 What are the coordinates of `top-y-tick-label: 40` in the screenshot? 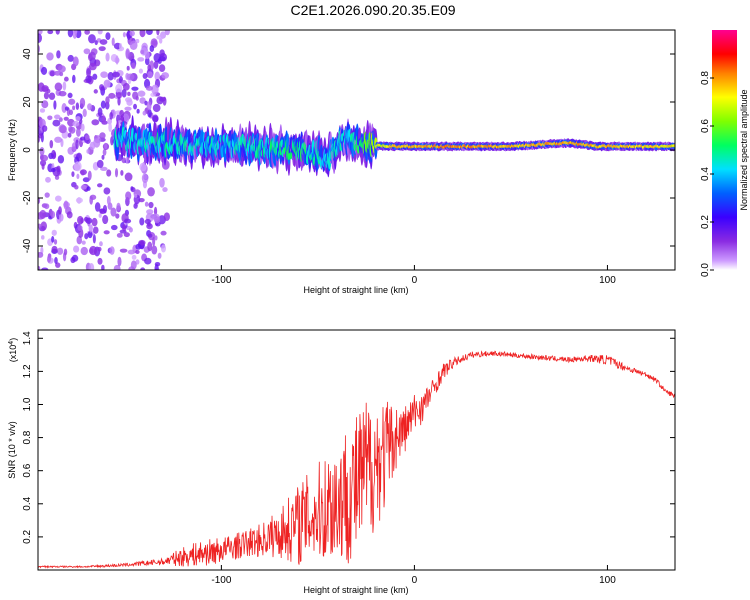 It's located at (27, 54).